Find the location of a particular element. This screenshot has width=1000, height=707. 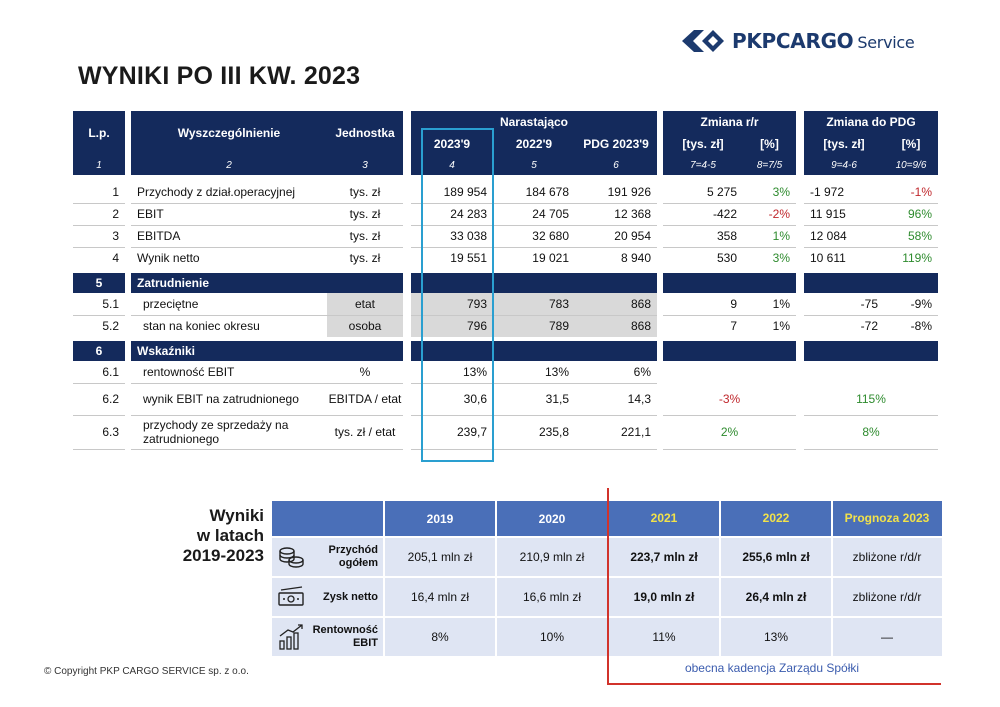

row-pdg: 20 954 is located at coordinates (632, 236).